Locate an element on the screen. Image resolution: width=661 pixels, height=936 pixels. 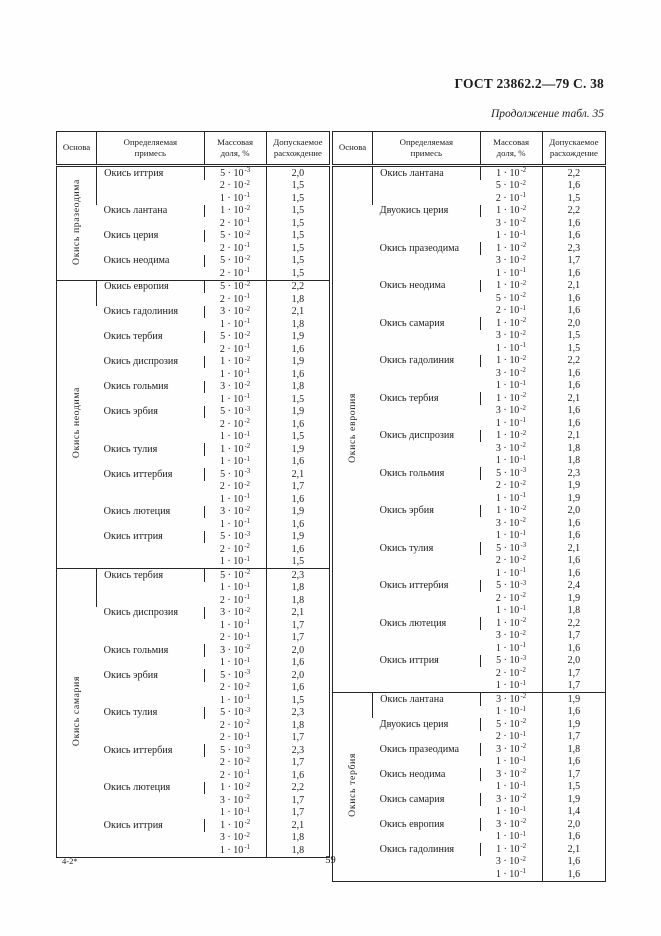
table-row: Двуокись церия 1 · 10-2 2,2 is located at coordinates (469, 210).